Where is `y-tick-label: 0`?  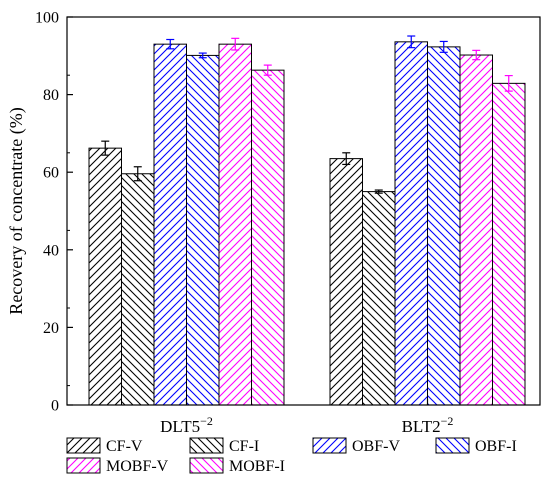
y-tick-label: 0 is located at coordinates (55, 406).